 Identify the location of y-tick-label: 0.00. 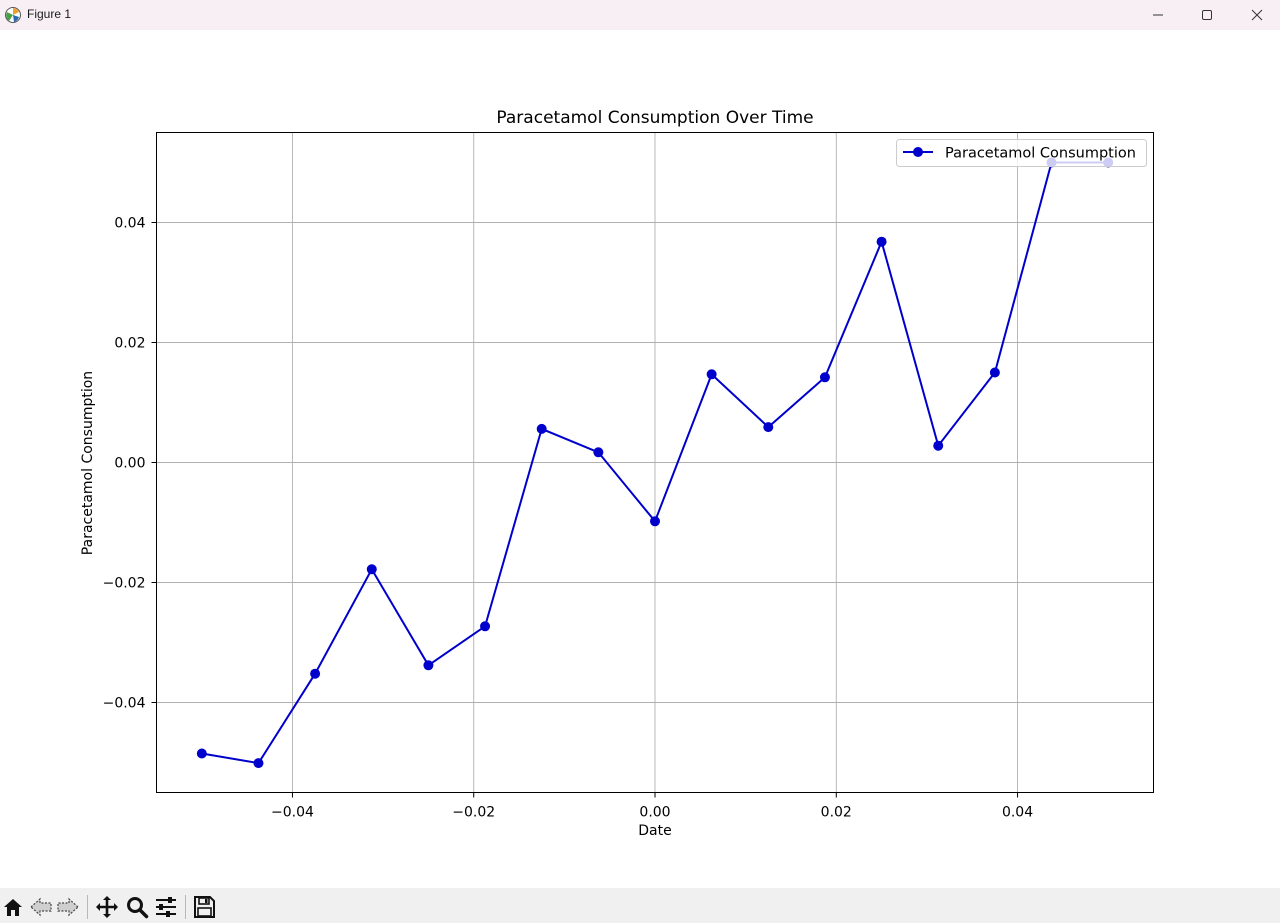
(129, 464).